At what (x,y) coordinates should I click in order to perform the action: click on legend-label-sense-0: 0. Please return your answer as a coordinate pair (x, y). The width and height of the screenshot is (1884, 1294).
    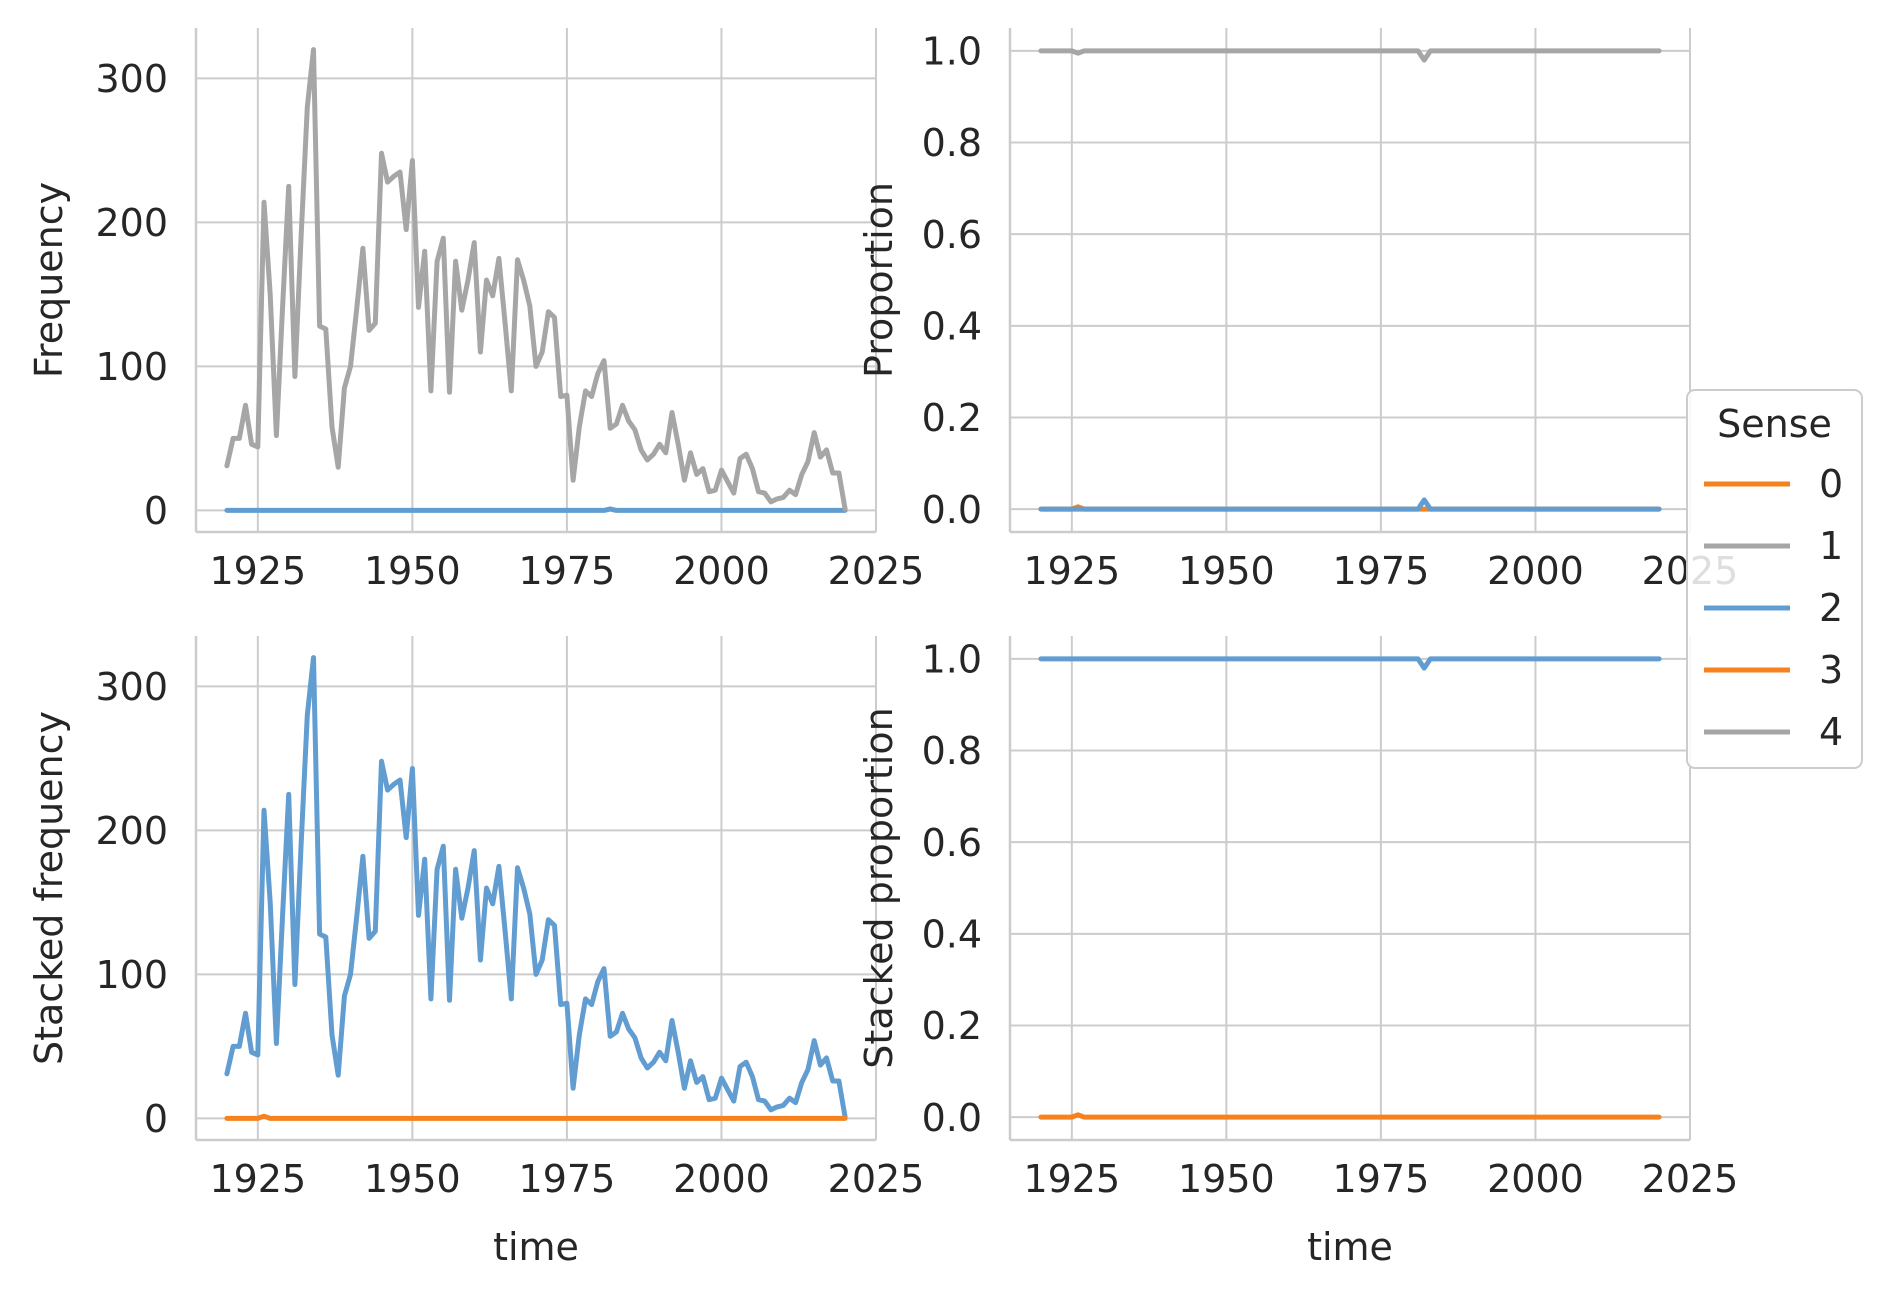
    Looking at the image, I should click on (1831, 484).